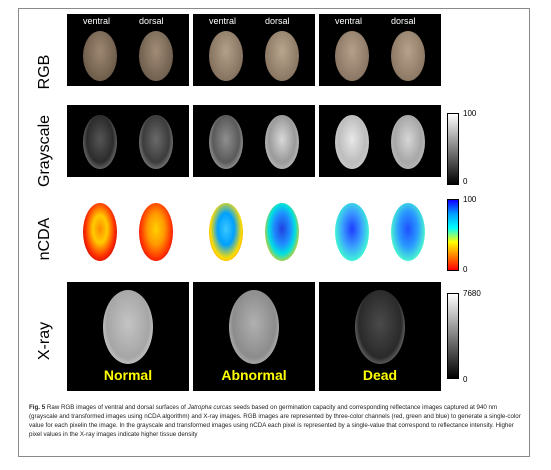  What do you see at coordinates (44, 72) in the screenshot?
I see `row-label-rgb: RGB` at bounding box center [44, 72].